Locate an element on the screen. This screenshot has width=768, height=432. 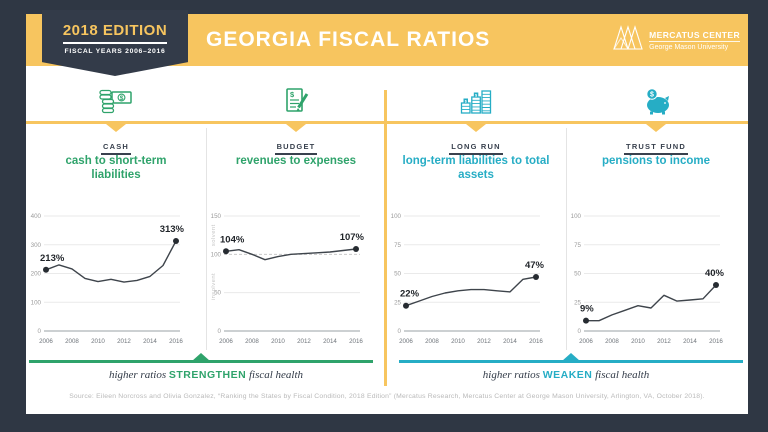
svg-text: 22% is located at coordinates (410, 294).